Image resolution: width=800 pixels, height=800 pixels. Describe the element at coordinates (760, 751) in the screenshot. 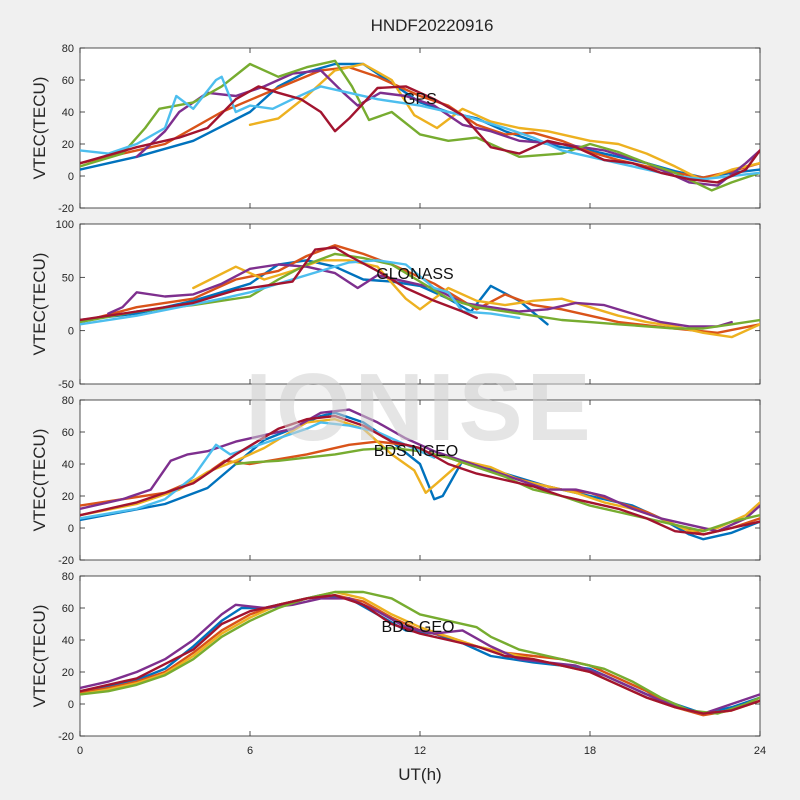

I see `x-tick-label: 24` at that location.